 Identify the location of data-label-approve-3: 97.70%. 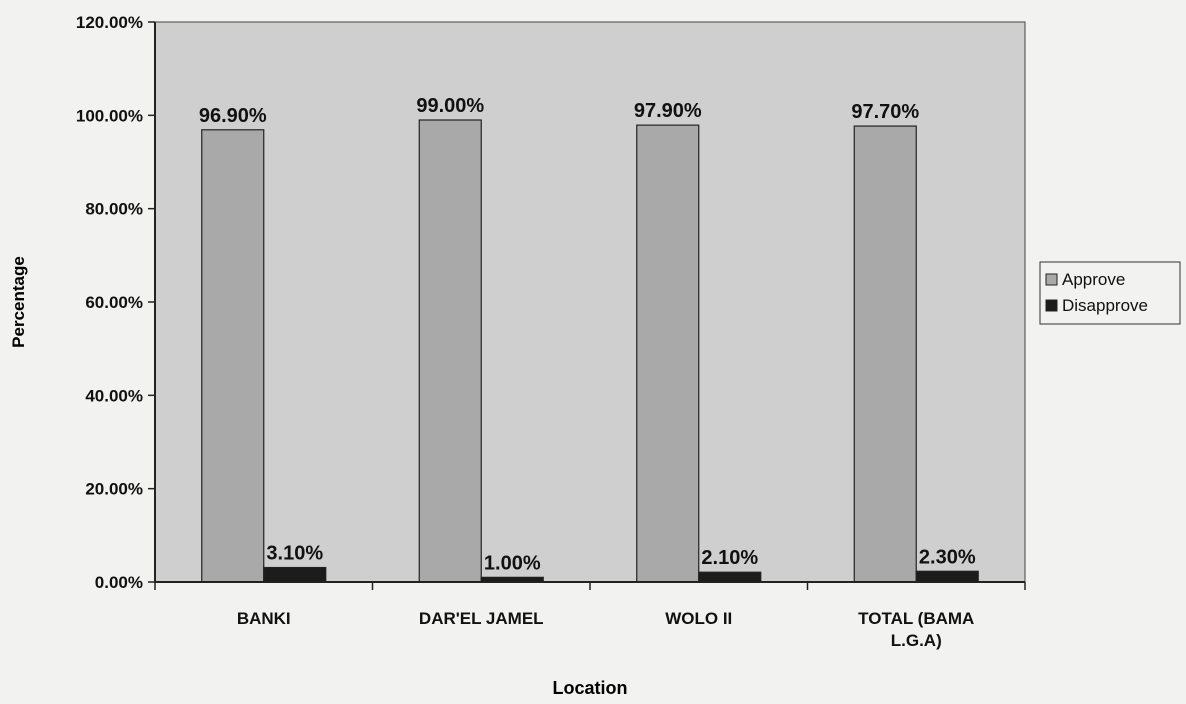
(885, 112).